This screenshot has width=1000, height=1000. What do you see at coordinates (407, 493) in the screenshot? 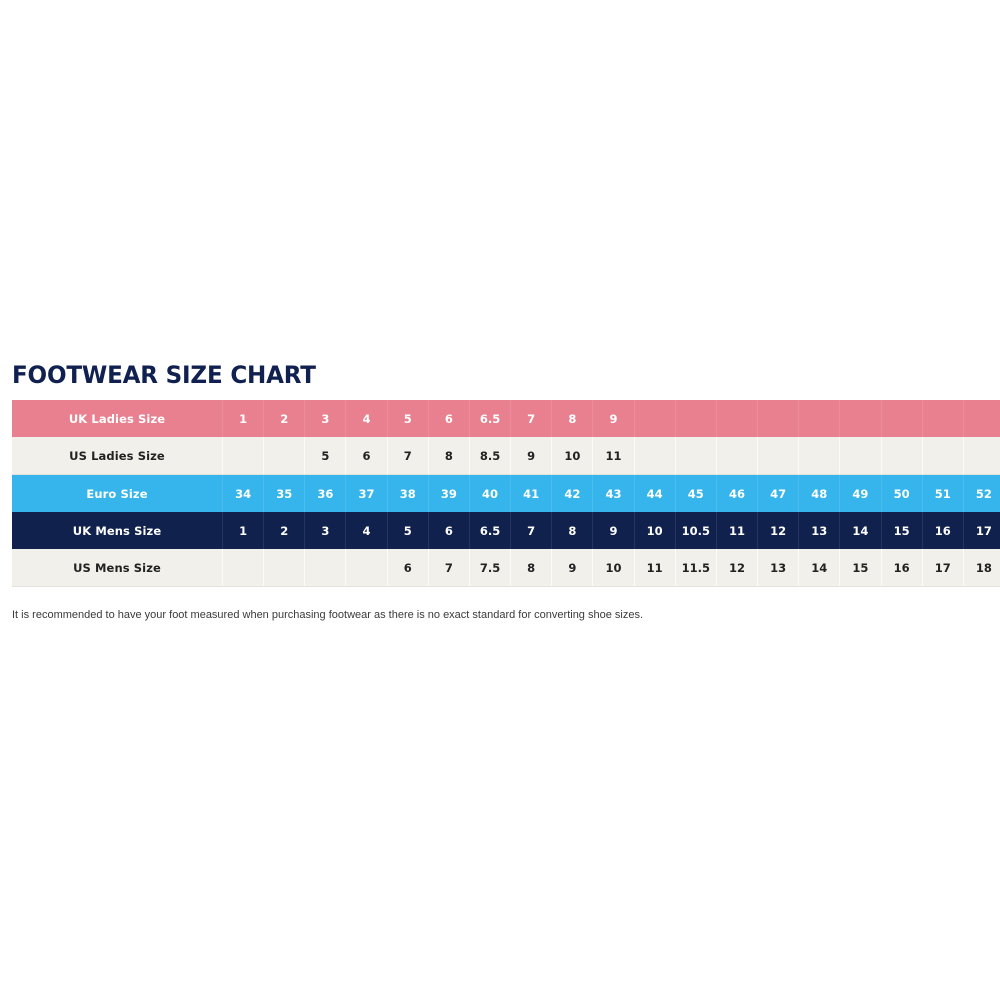
I see `size-cell: 38` at bounding box center [407, 493].